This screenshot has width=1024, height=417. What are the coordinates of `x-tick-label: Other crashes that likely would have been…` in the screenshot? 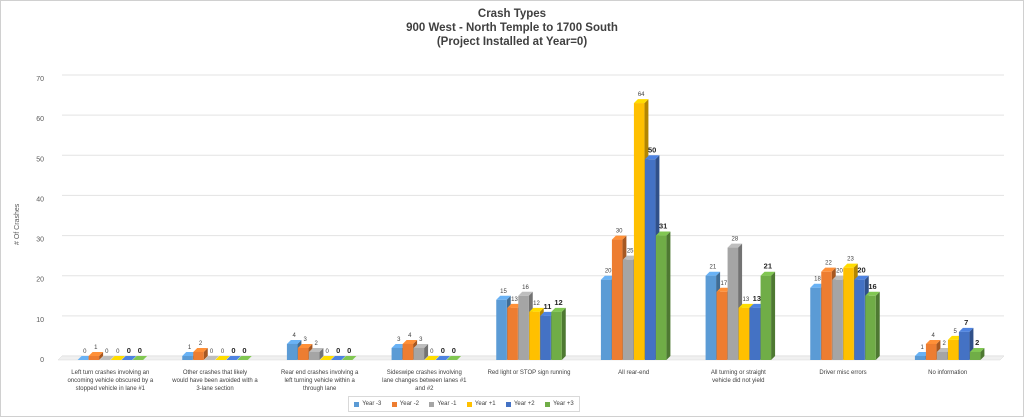 It's located at (214, 381).